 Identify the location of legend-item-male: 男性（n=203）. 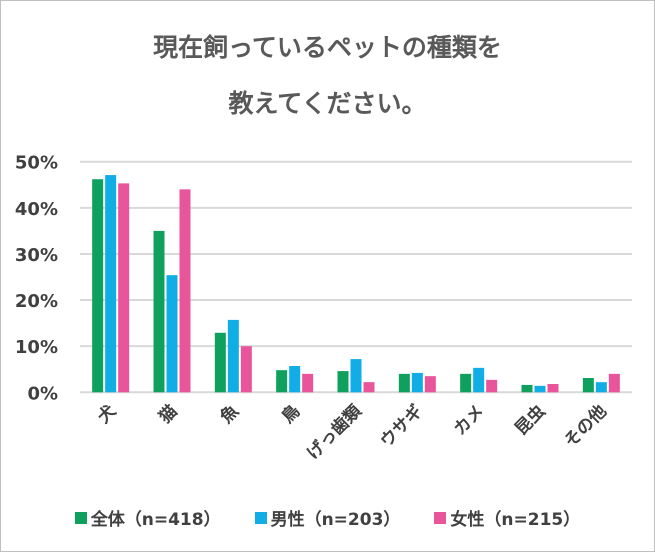
(327, 517).